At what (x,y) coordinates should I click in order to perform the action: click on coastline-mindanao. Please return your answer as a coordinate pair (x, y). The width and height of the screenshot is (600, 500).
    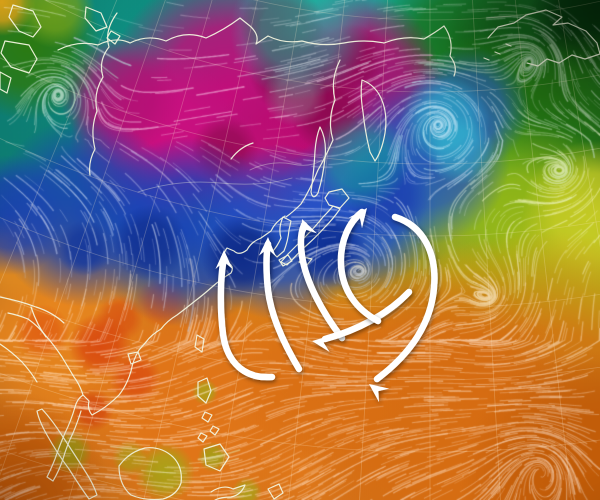
    Looking at the image, I should click on (216, 457).